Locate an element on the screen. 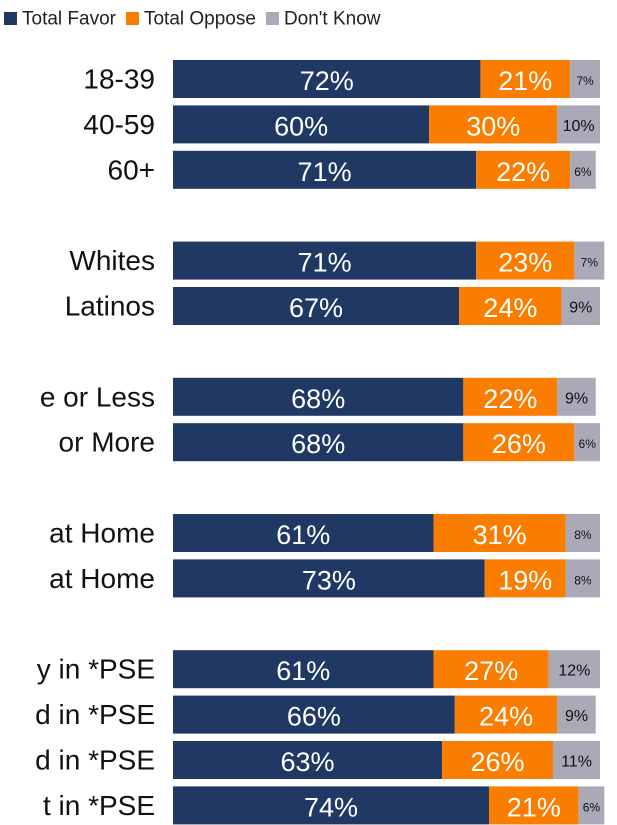  value-label: 74% is located at coordinates (331, 807).